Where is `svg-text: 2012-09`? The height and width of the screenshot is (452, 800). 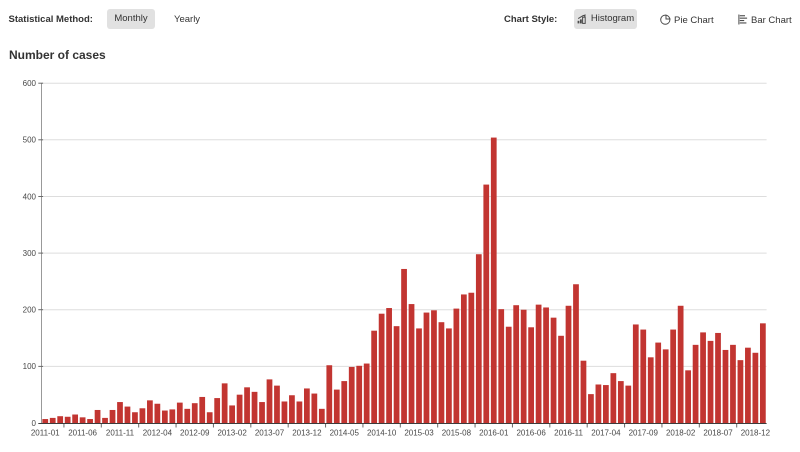 svg-text: 2012-09 is located at coordinates (195, 433).